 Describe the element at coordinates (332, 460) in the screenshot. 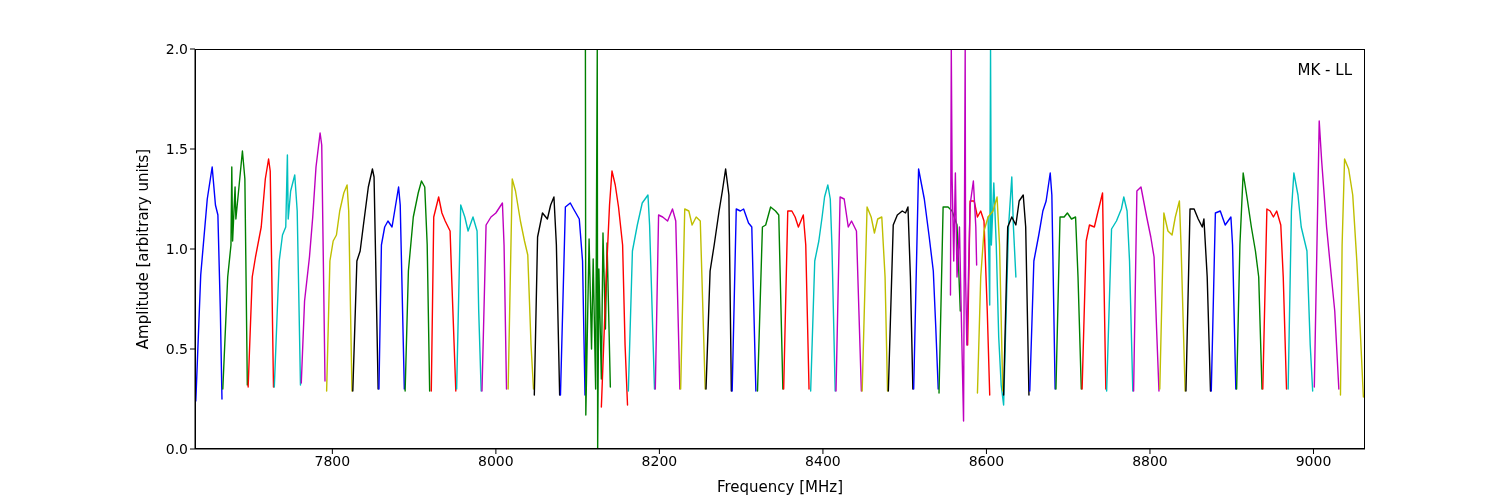

I see `x-tick-label: 7800` at that location.